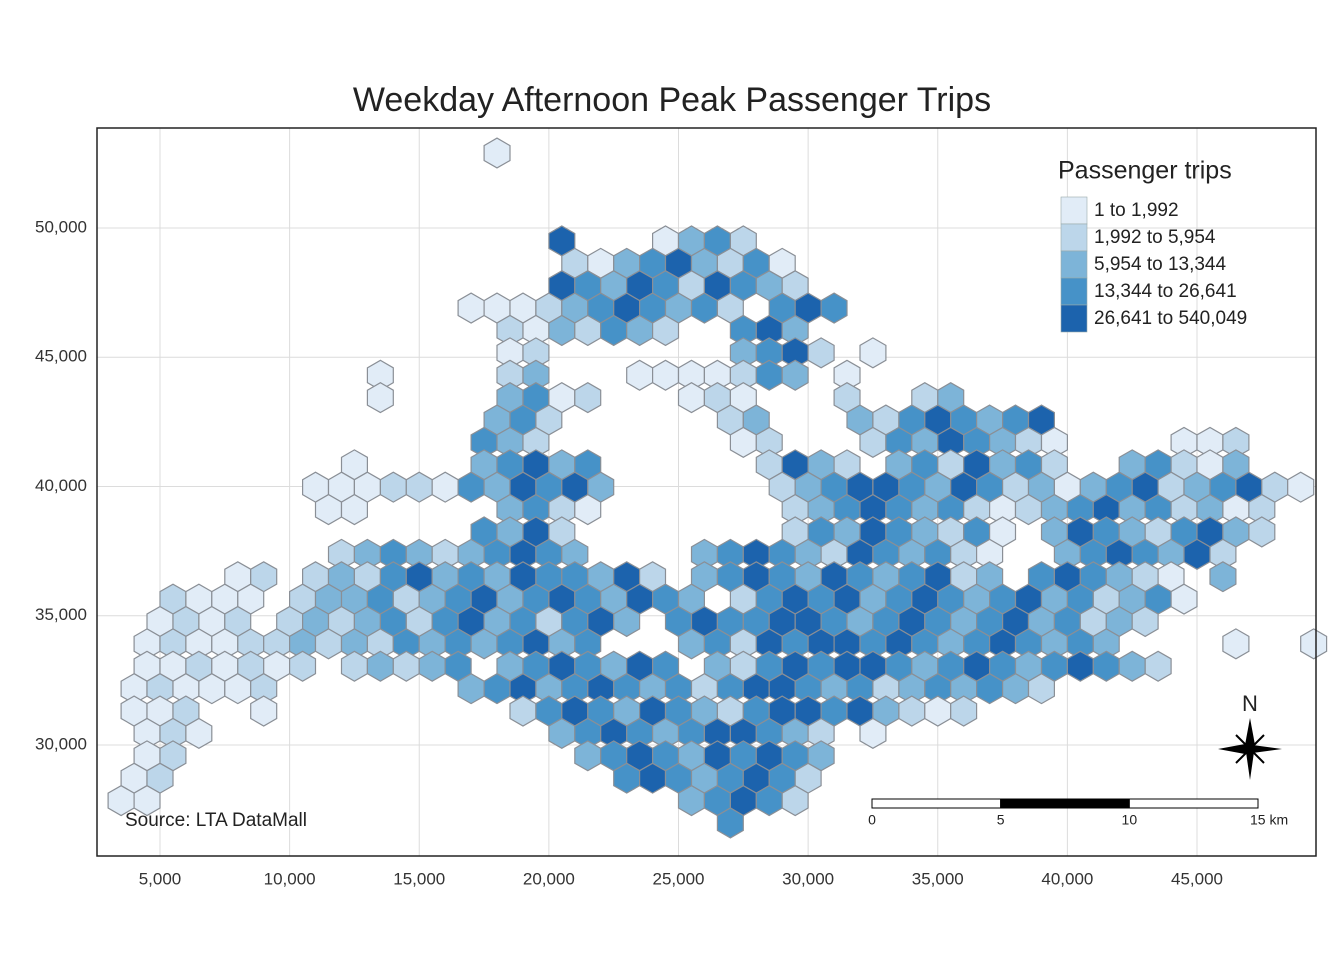 Image resolution: width=1344 pixels, height=965 pixels. What do you see at coordinates (938, 878) in the screenshot?
I see `x-tick-label: 35,000` at bounding box center [938, 878].